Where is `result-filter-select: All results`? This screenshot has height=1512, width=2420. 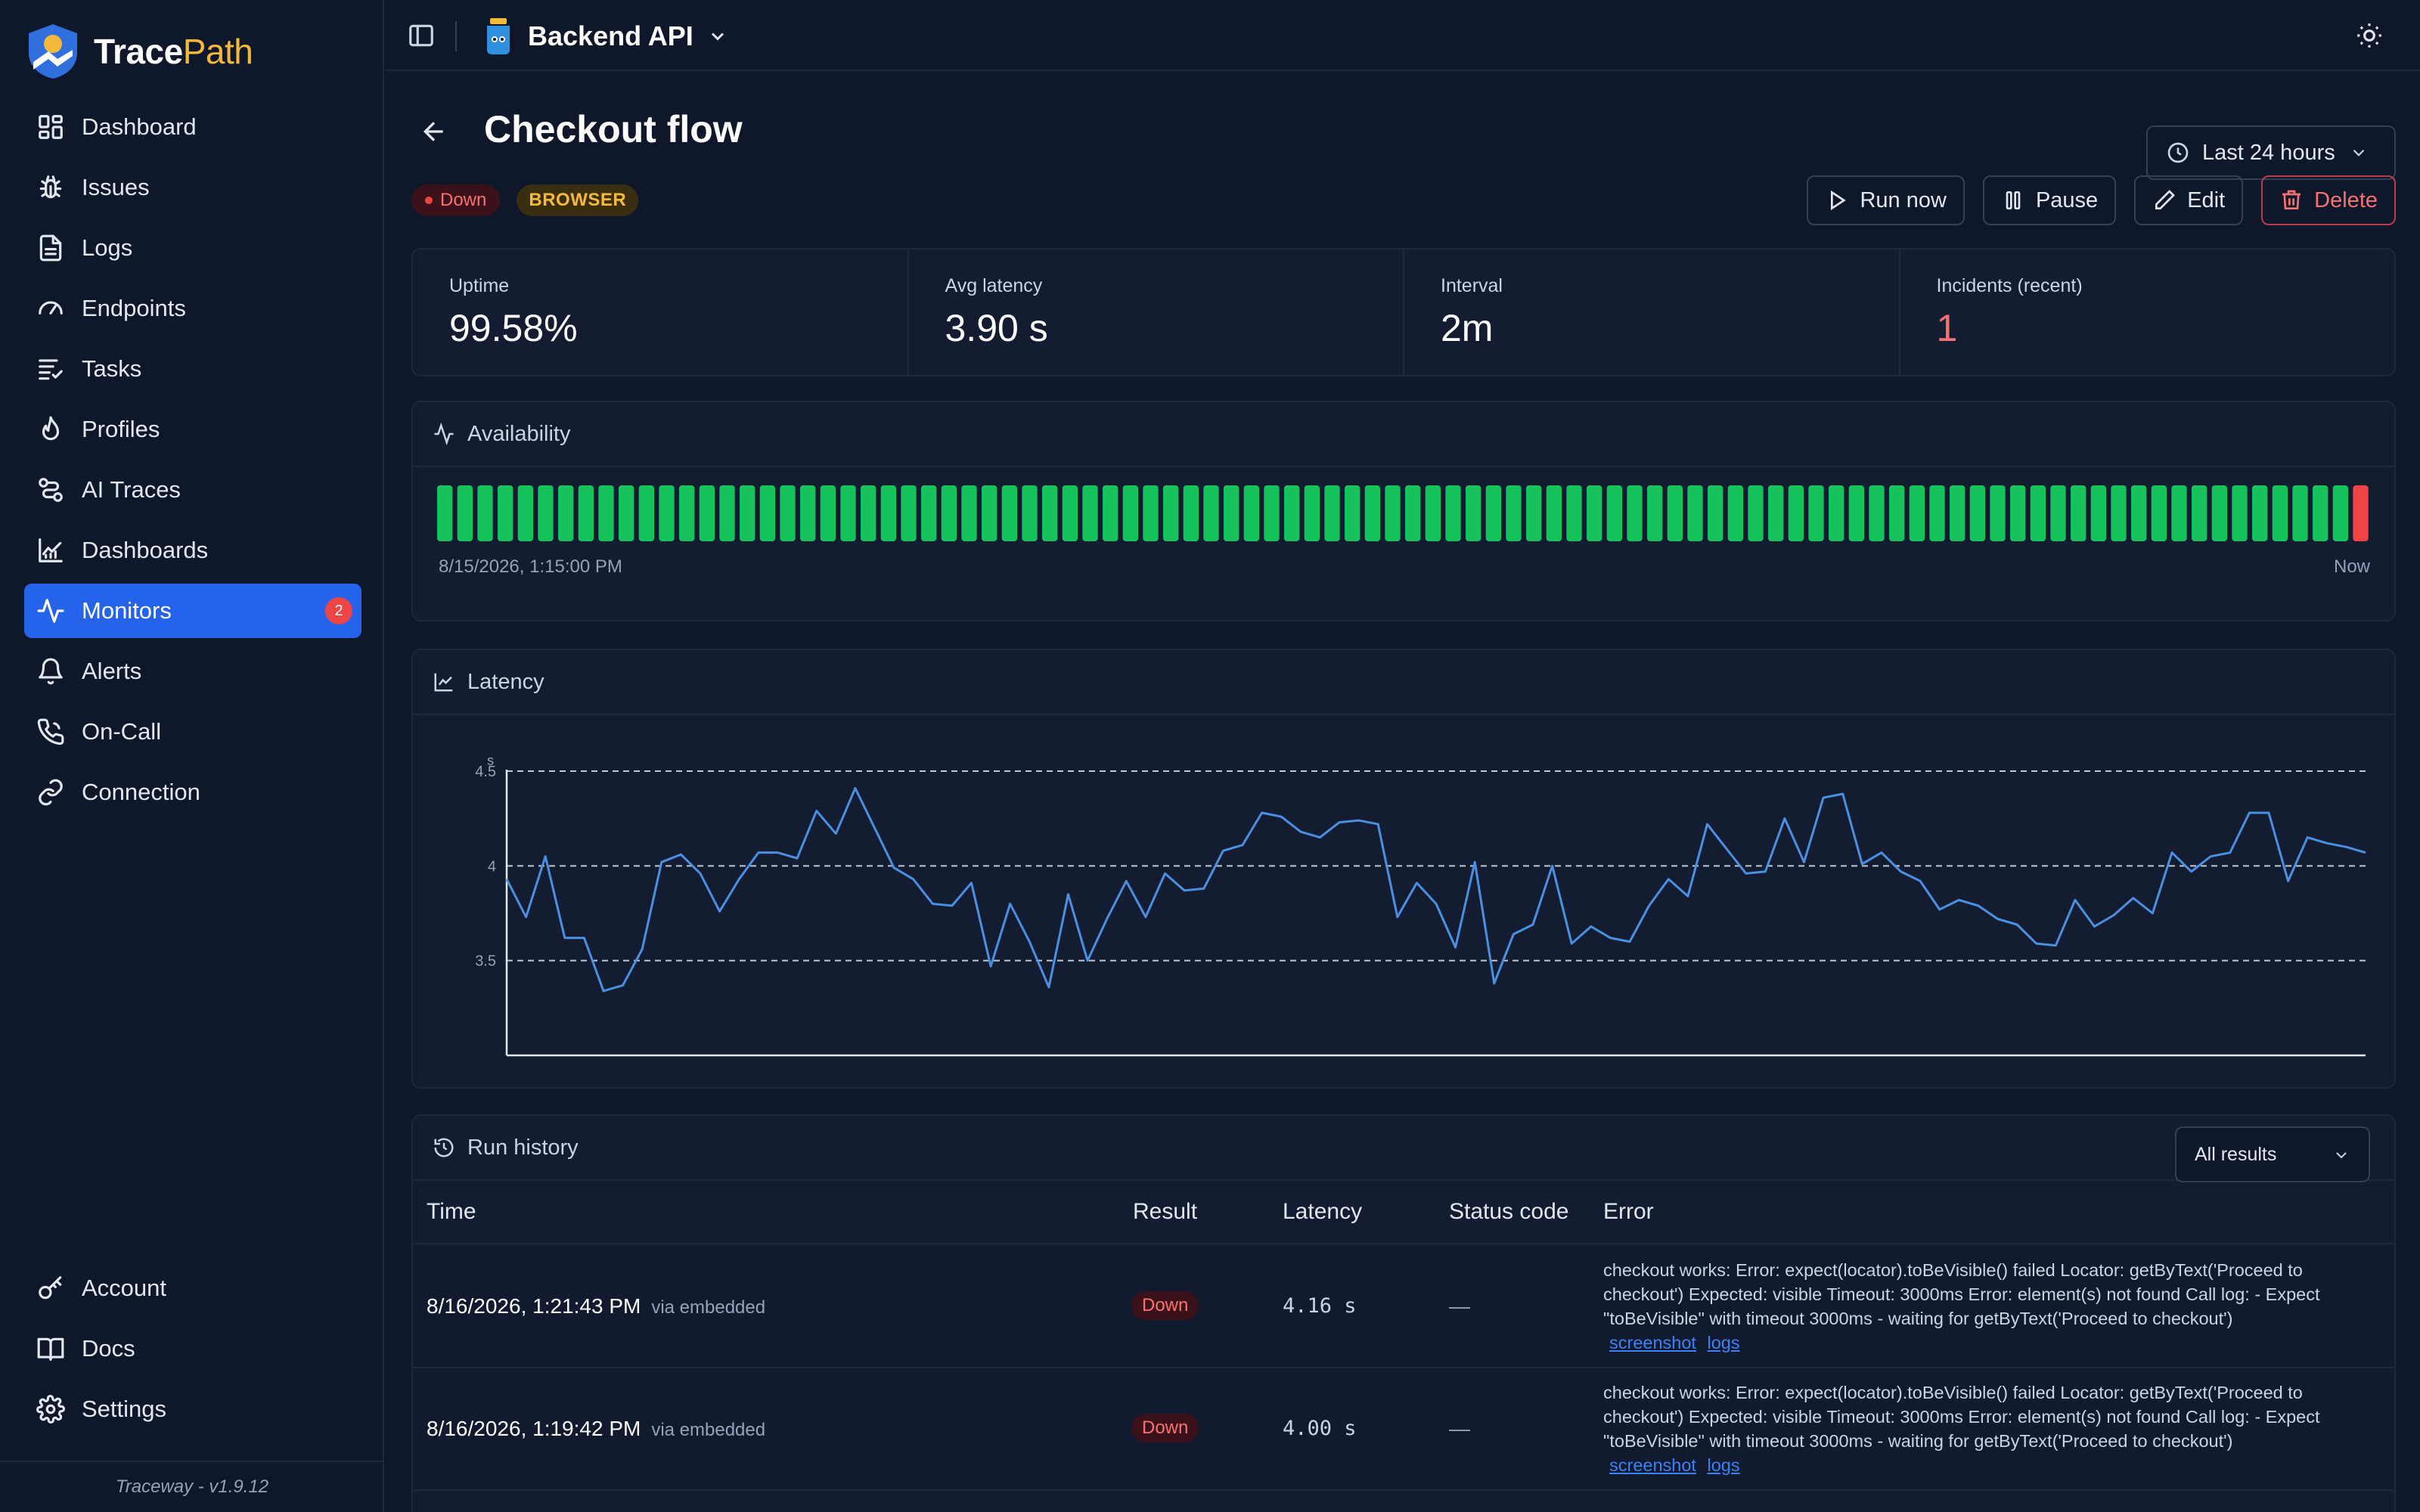 result-filter-select: All results is located at coordinates (2272, 1154).